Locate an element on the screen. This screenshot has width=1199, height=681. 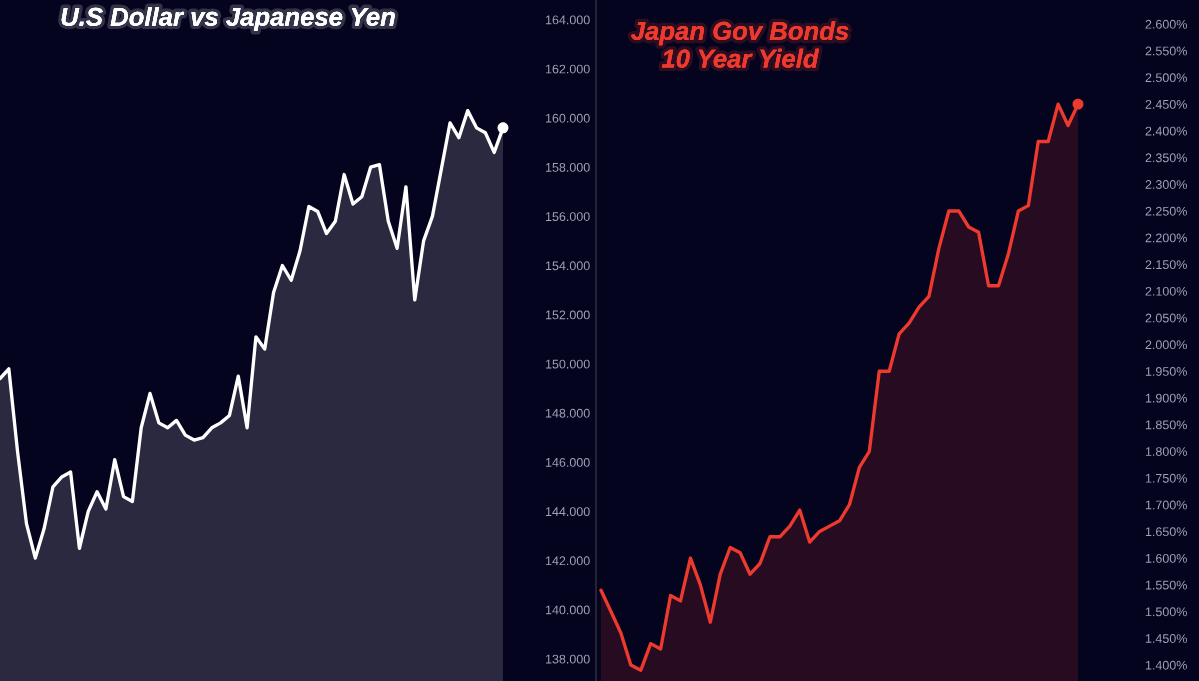
y-tick-label: 2.450% is located at coordinates (1166, 104).